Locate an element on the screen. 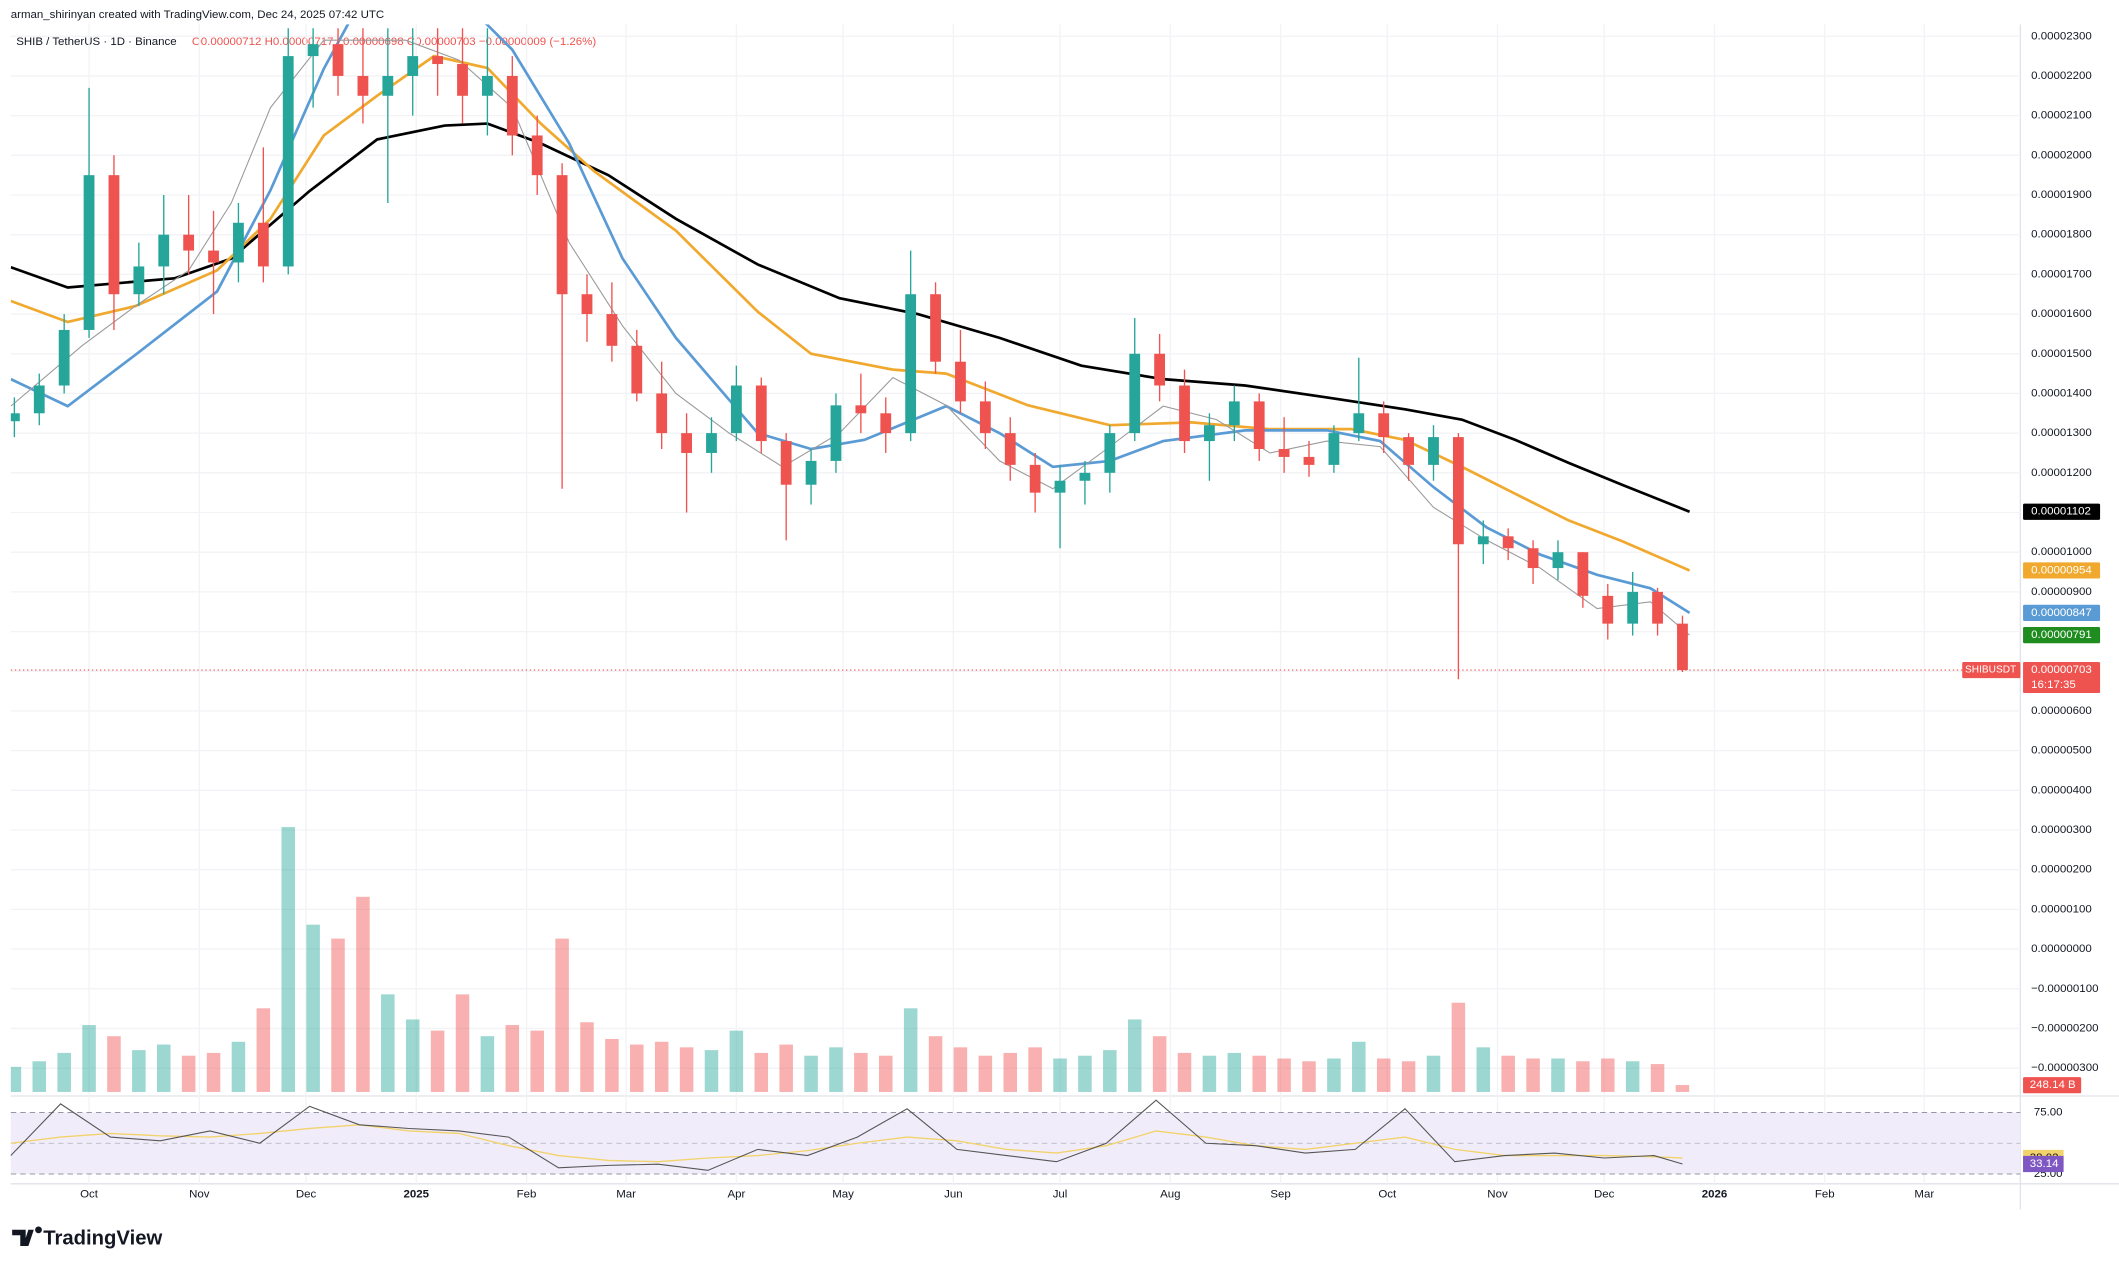  x-tick-label: Sep is located at coordinates (1280, 1195).